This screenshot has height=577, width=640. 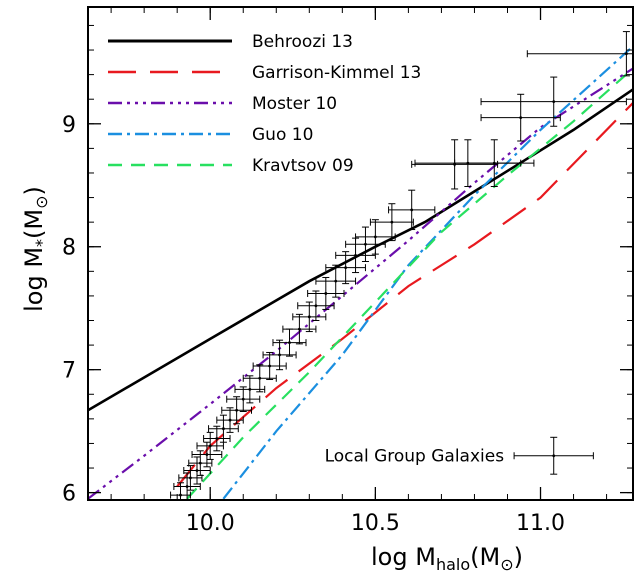 I want to click on annotation-layer: Local Group Galaxies, so click(x=459, y=455).